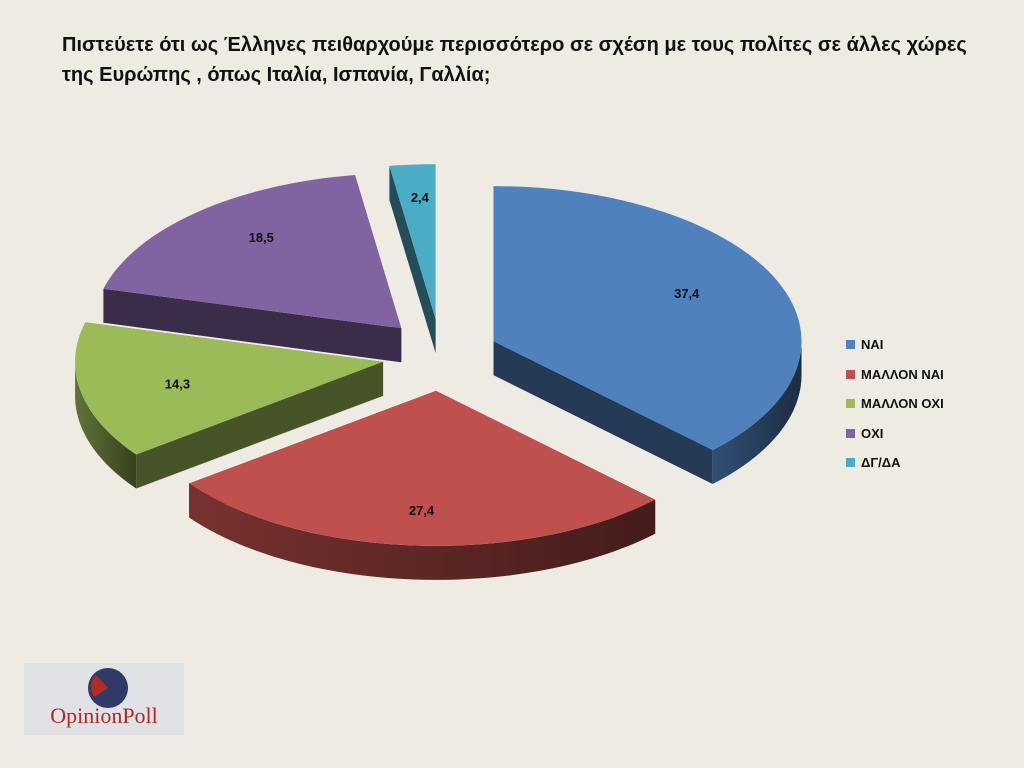 The height and width of the screenshot is (768, 1024). I want to click on legend-item-4: ΟΧΙ, so click(895, 434).